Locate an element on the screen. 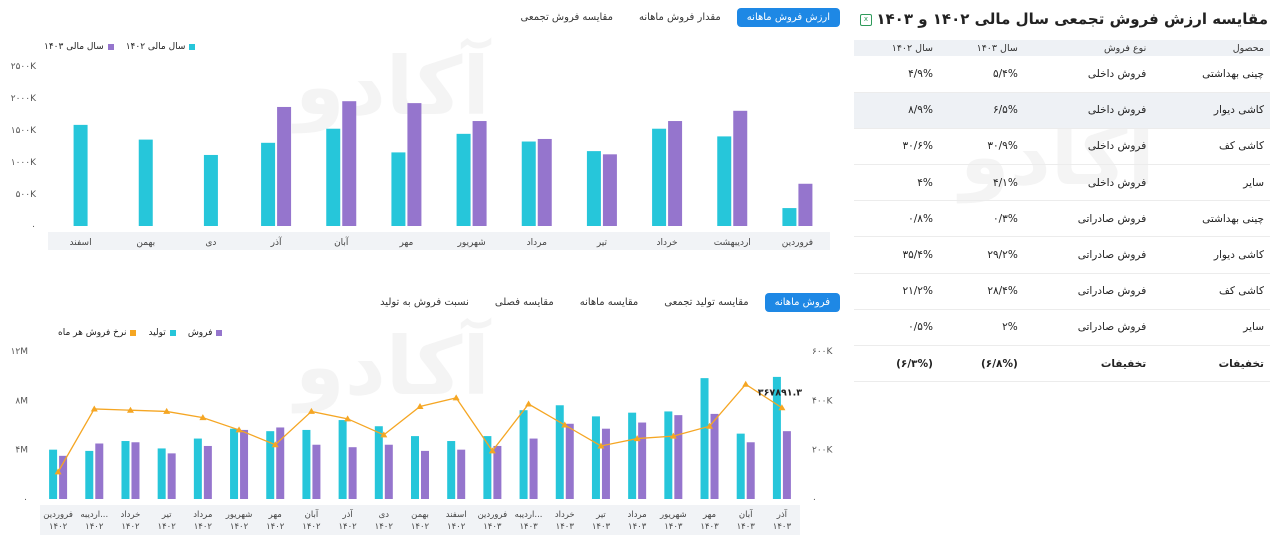 This screenshot has width=1280, height=542. legend-item-1402: سال مالی ۱۴۰۲ is located at coordinates (161, 47).